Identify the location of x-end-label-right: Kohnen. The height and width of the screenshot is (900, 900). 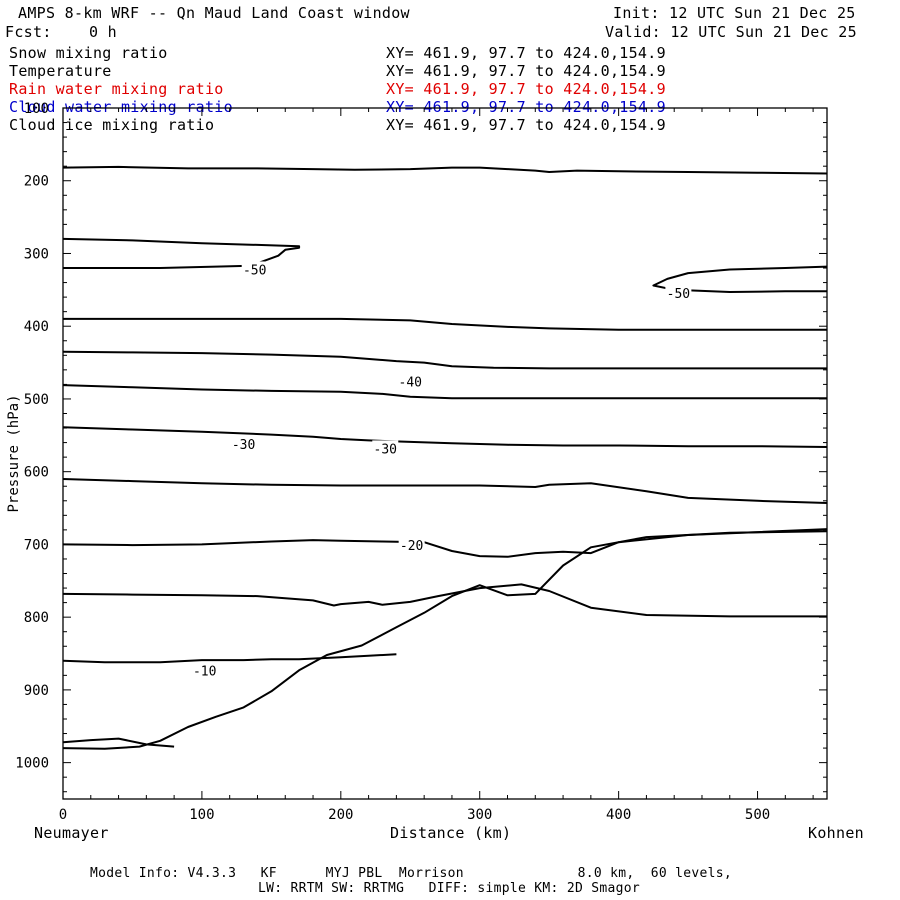
(836, 833).